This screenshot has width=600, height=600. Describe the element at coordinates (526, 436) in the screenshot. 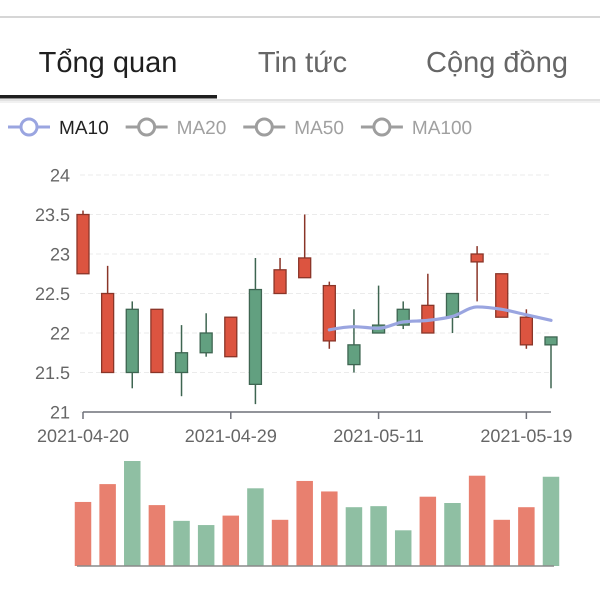

I see `x-tick-label: 2021-05-19` at that location.